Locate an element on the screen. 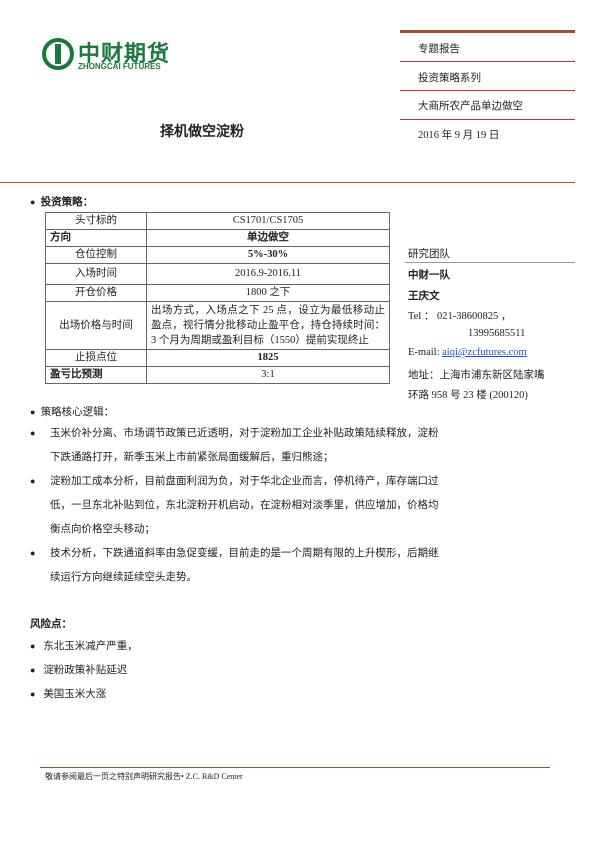 Image resolution: width=595 pixels, height=842 pixels. phone: Tel ： 021-38600825 ， is located at coordinates (460, 316).